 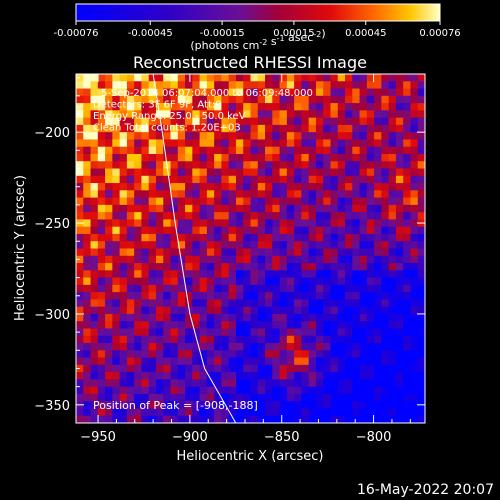 I want to click on x-axis-label: Heliocentric X (arcsec), so click(x=250, y=456).